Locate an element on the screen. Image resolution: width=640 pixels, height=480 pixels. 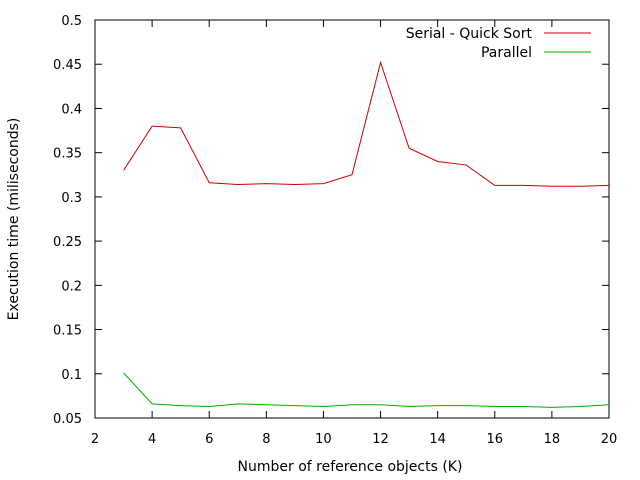
legend: Serial - Quick Sort Parallel is located at coordinates (498, 43).